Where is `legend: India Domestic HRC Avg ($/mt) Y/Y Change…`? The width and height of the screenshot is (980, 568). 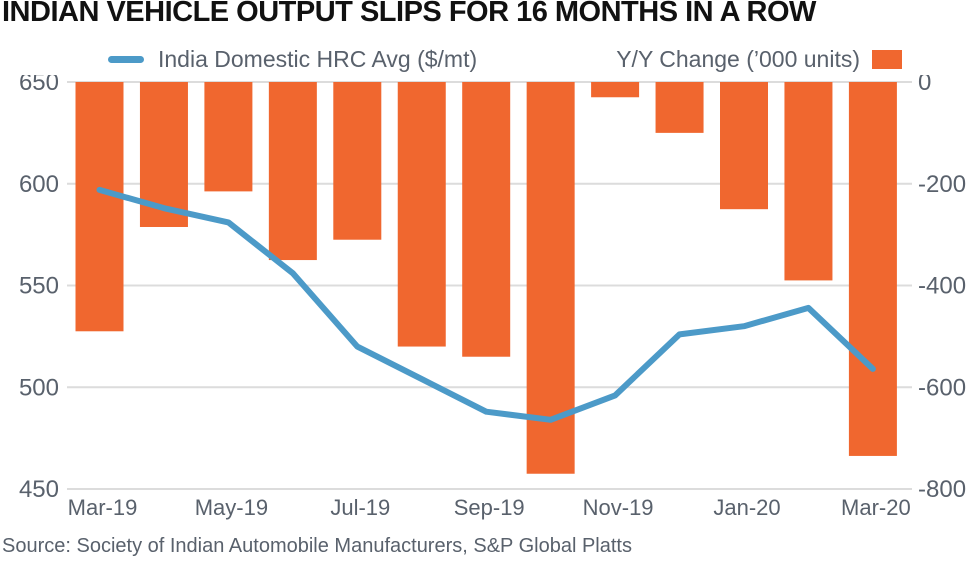 legend: India Domestic HRC Avg ($/mt) Y/Y Change… is located at coordinates (490, 59).